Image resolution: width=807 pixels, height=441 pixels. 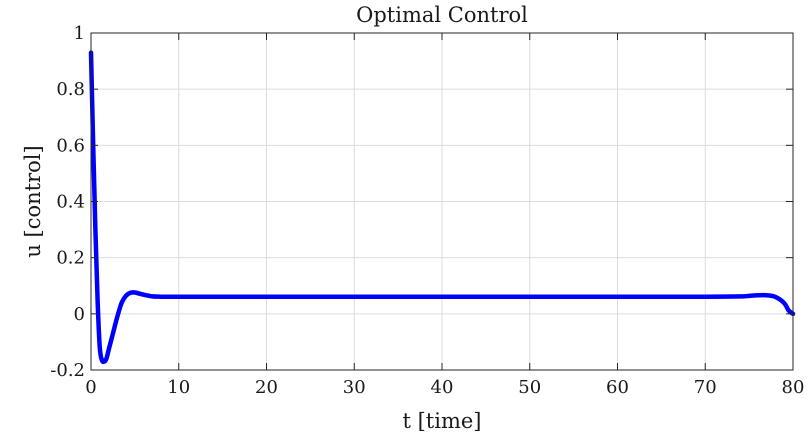 I want to click on y-tick-label: 0.4, so click(x=70, y=202).